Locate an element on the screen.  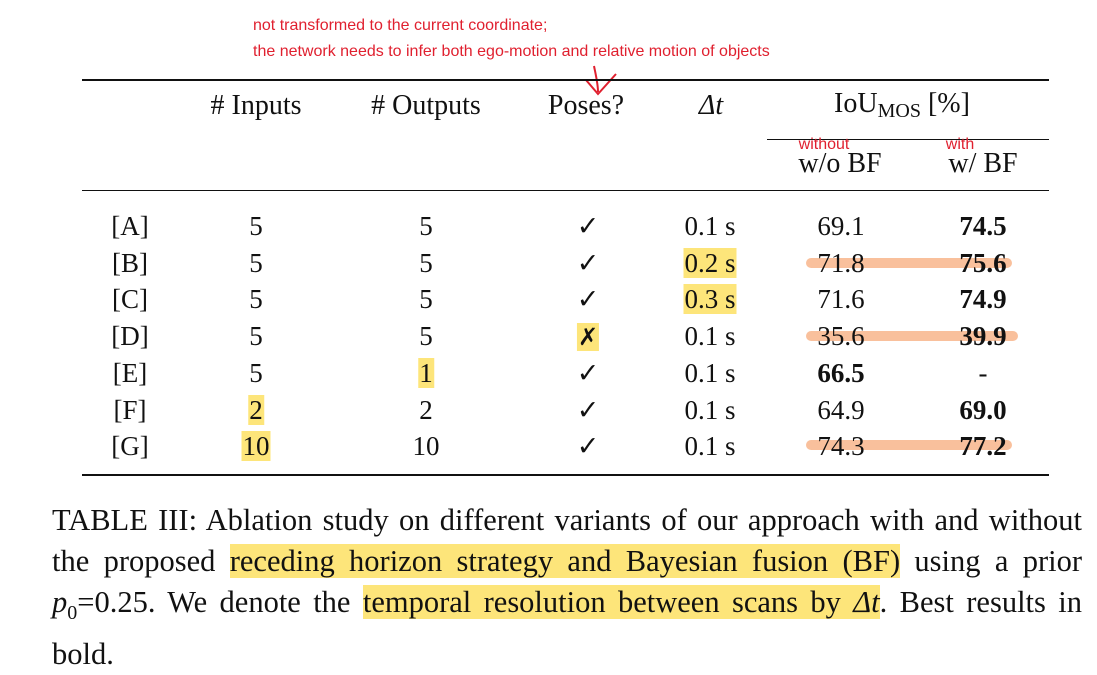
header-wo-bf: w/o BF is located at coordinates (840, 163).